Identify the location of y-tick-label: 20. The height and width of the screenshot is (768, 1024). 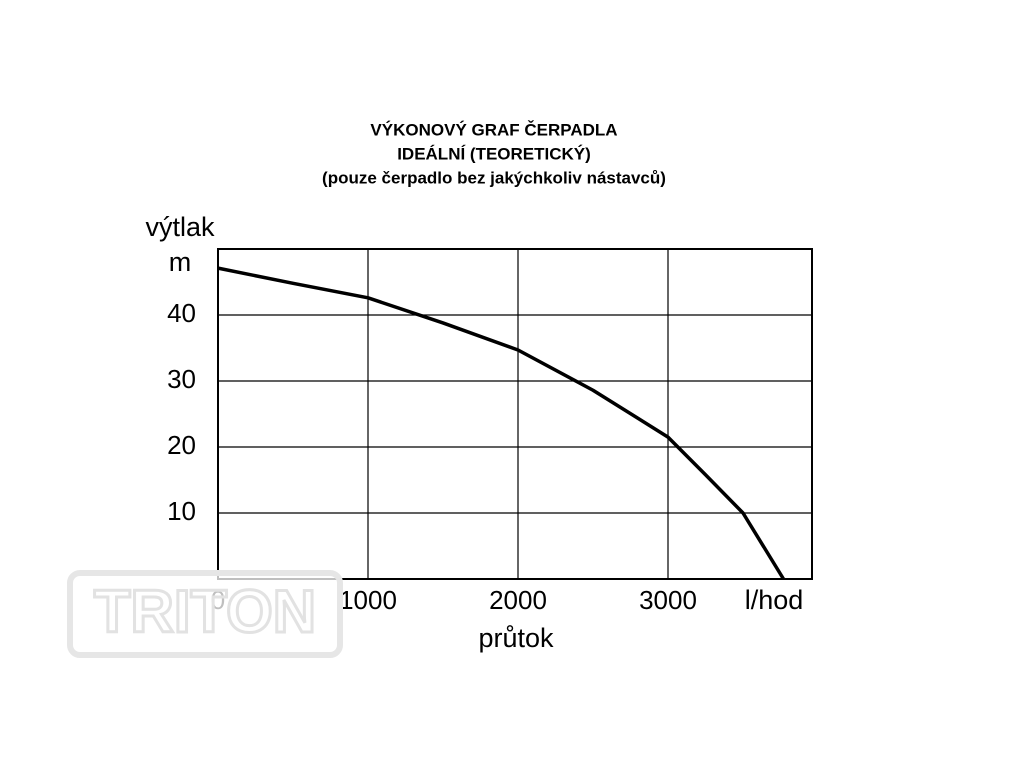
(181, 445).